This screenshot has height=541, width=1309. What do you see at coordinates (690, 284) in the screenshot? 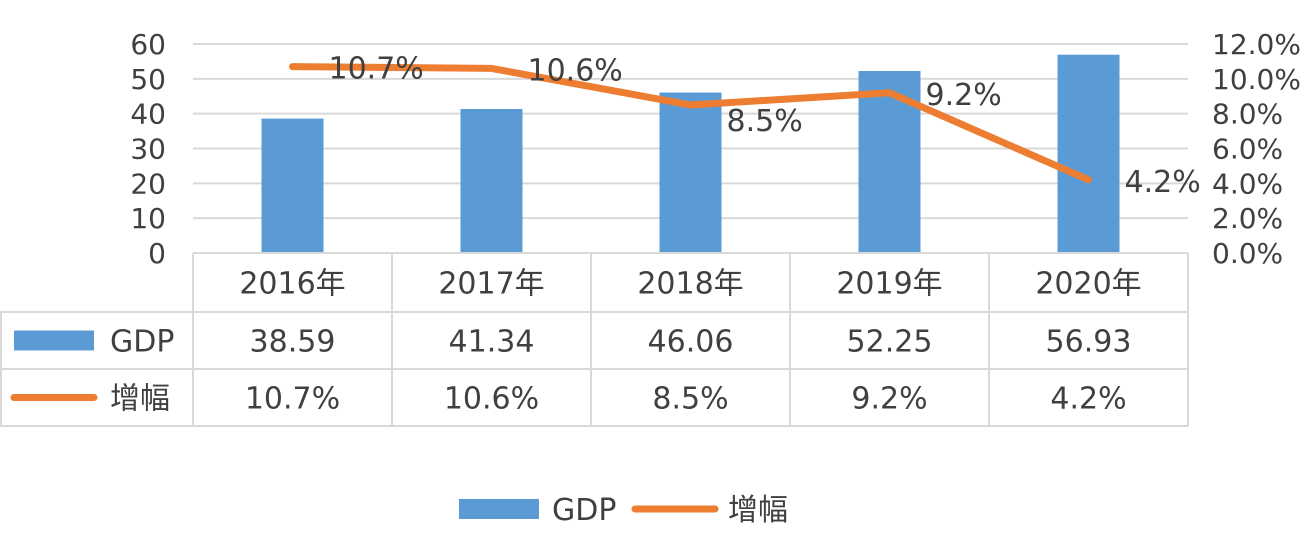
I see `x-category-label: 2018年` at bounding box center [690, 284].